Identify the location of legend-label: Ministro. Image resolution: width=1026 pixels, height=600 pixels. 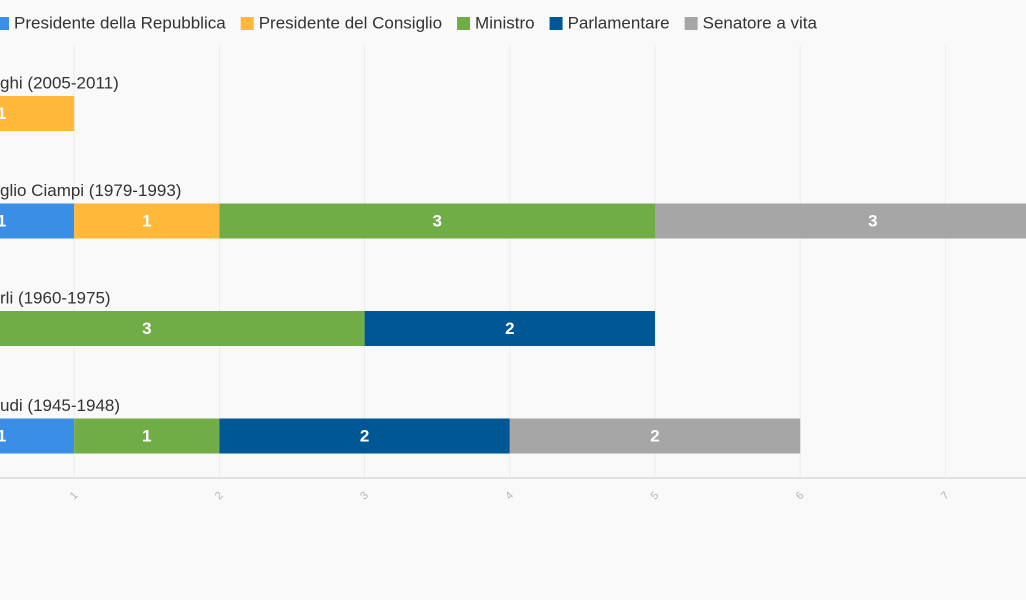
(505, 22).